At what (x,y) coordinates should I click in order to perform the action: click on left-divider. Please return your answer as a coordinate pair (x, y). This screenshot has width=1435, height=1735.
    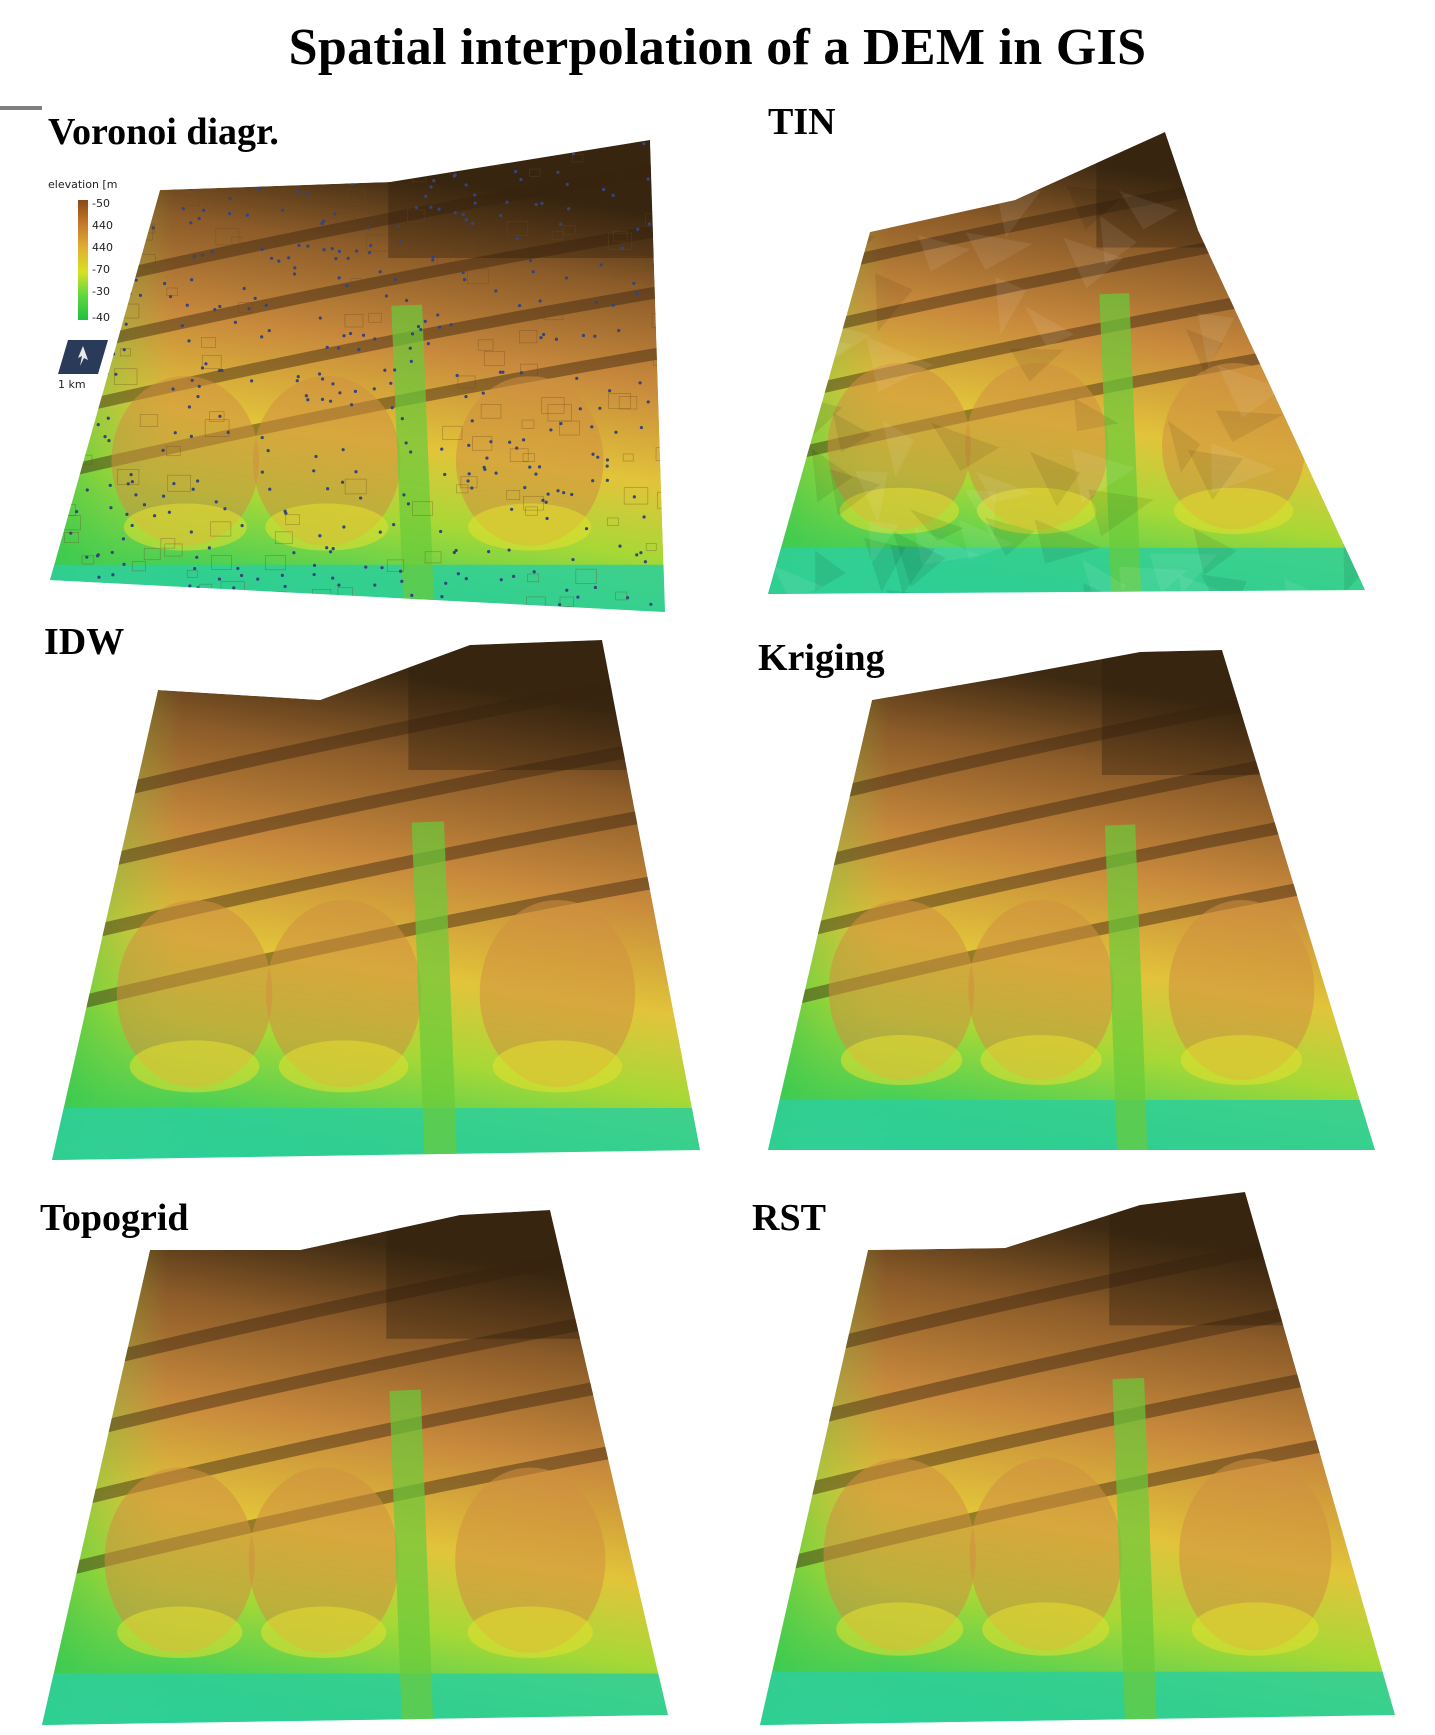
    Looking at the image, I should click on (21, 108).